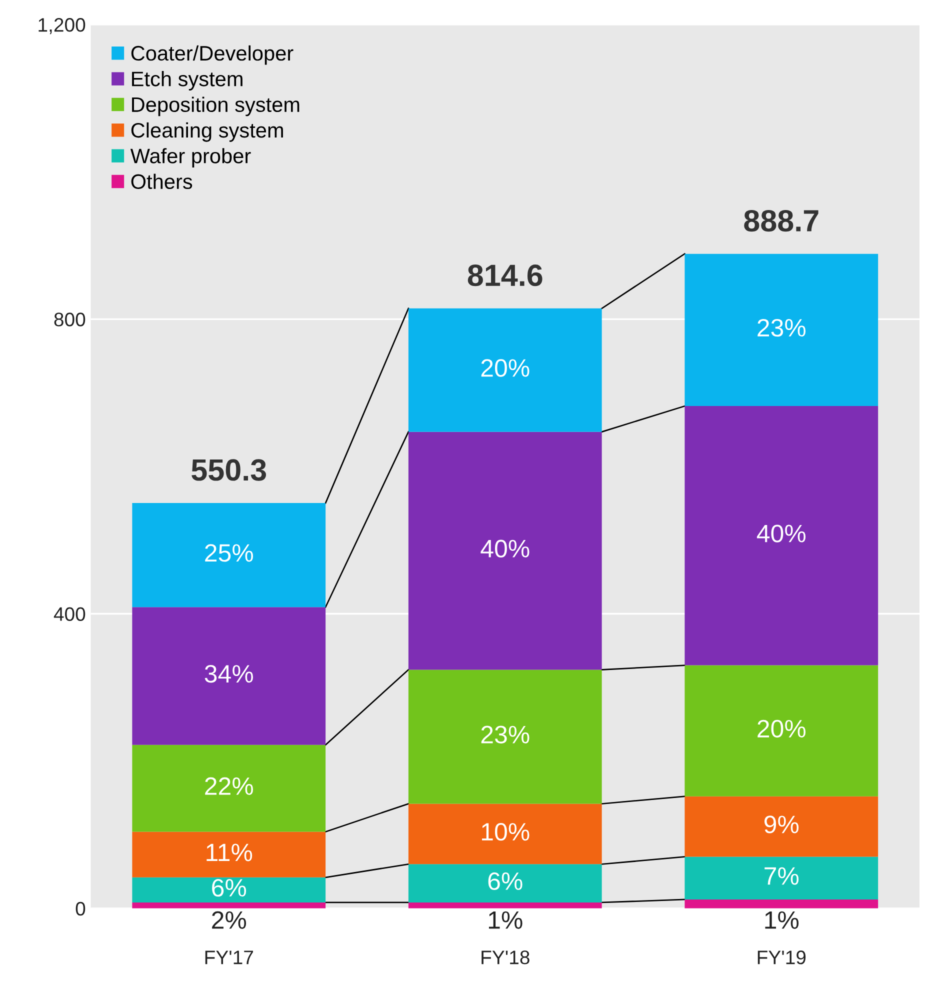 Image resolution: width=926 pixels, height=982 pixels. I want to click on annotation: 11%, so click(229, 853).